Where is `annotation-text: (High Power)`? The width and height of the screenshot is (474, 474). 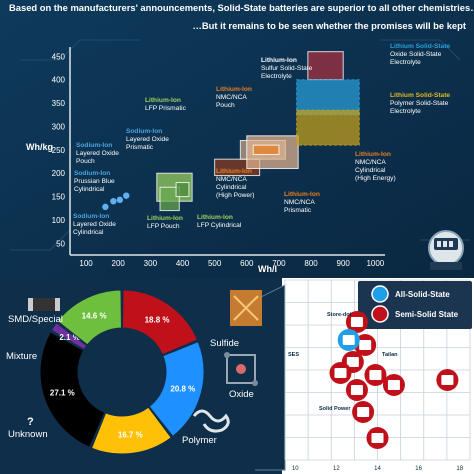 annotation-text: (High Power) is located at coordinates (235, 195).